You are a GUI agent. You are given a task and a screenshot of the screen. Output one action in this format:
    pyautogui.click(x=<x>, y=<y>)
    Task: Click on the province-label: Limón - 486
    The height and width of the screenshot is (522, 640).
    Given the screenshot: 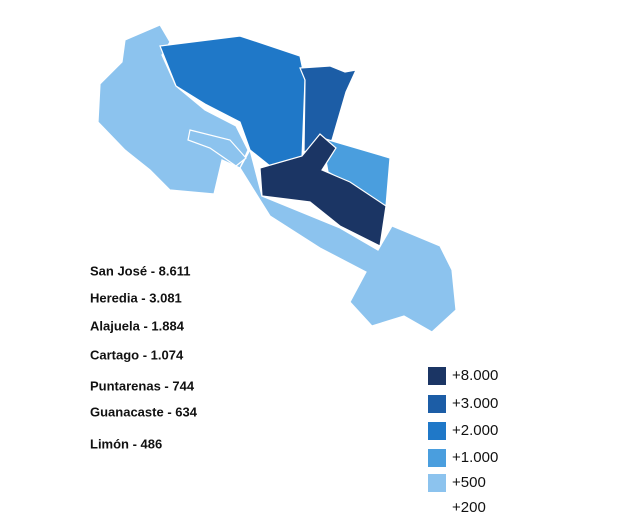 What is the action you would take?
    pyautogui.click(x=126, y=443)
    